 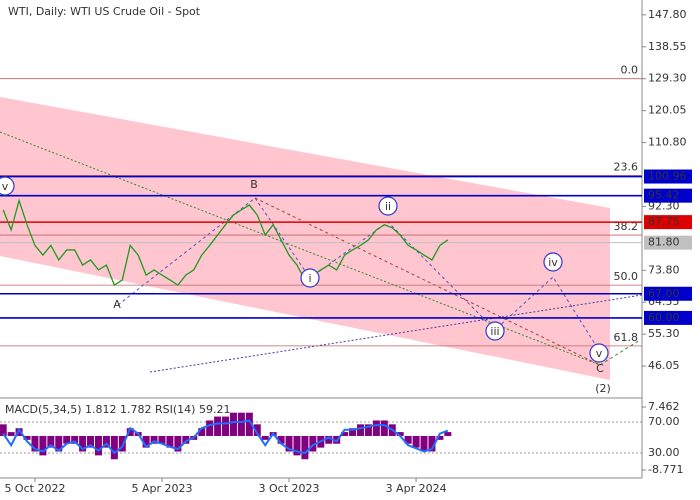 What do you see at coordinates (667, 78) in the screenshot?
I see `y-tick-label: 129.30` at bounding box center [667, 78].